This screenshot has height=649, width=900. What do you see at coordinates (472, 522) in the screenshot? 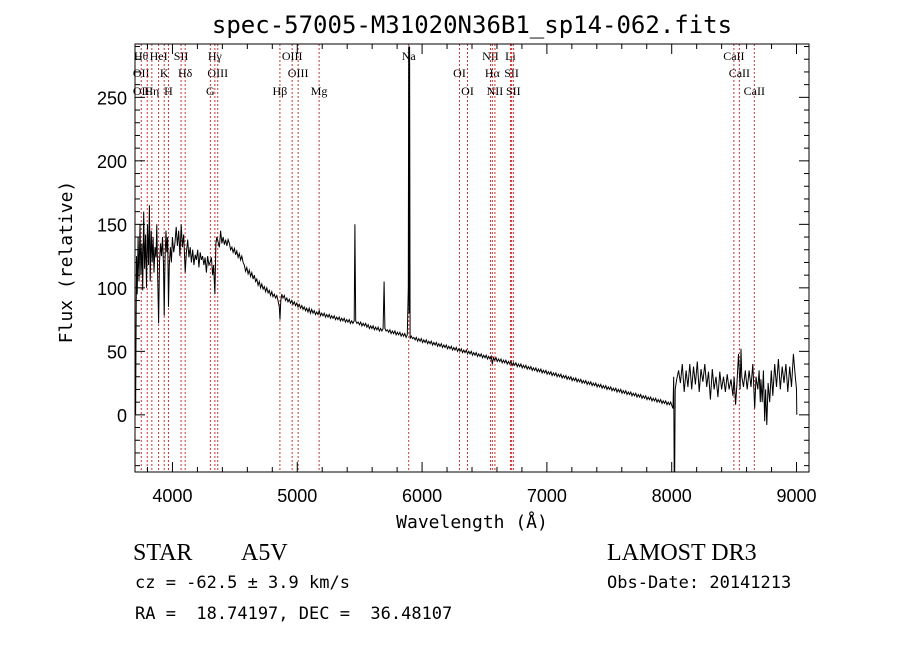
I see `x-axis-label: Wavelength (Å)` at bounding box center [472, 522].